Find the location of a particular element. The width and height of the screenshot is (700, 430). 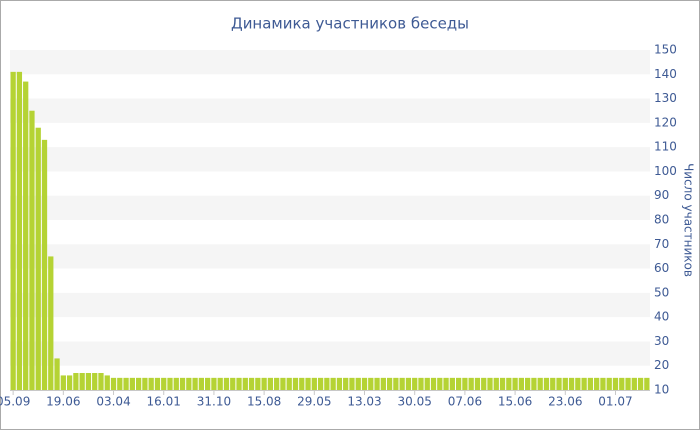

y-tick-label: 80 is located at coordinates (661, 220).